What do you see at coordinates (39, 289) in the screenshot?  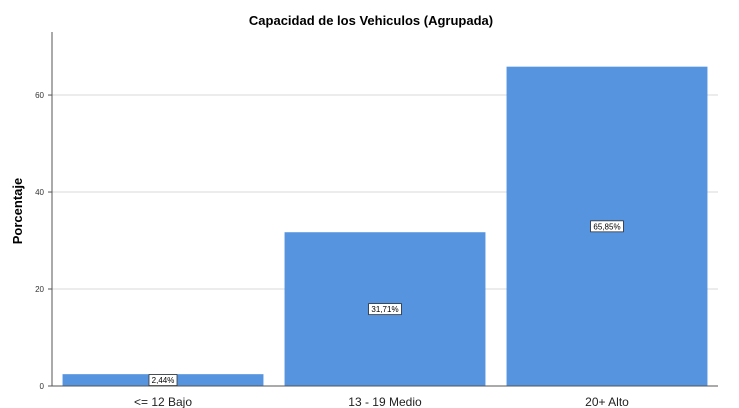 I see `y-tick-label: 20` at bounding box center [39, 289].